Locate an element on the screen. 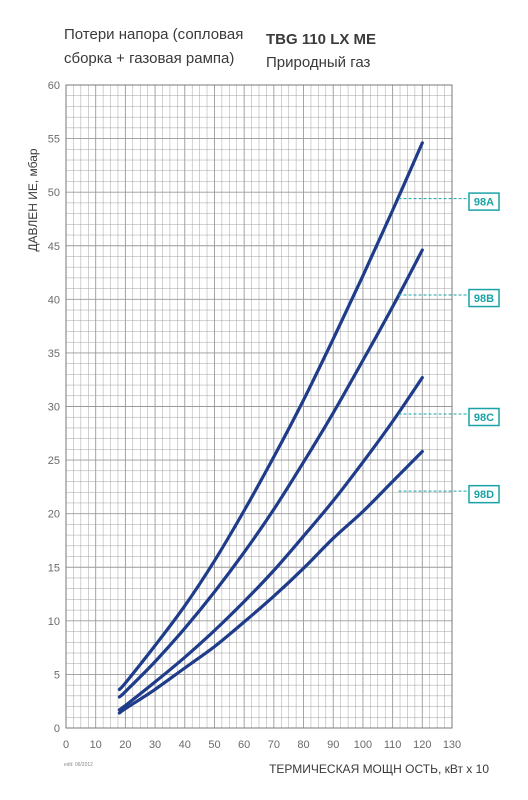 This screenshot has width=528, height=800. legend-tag-98c is located at coordinates (484, 417).